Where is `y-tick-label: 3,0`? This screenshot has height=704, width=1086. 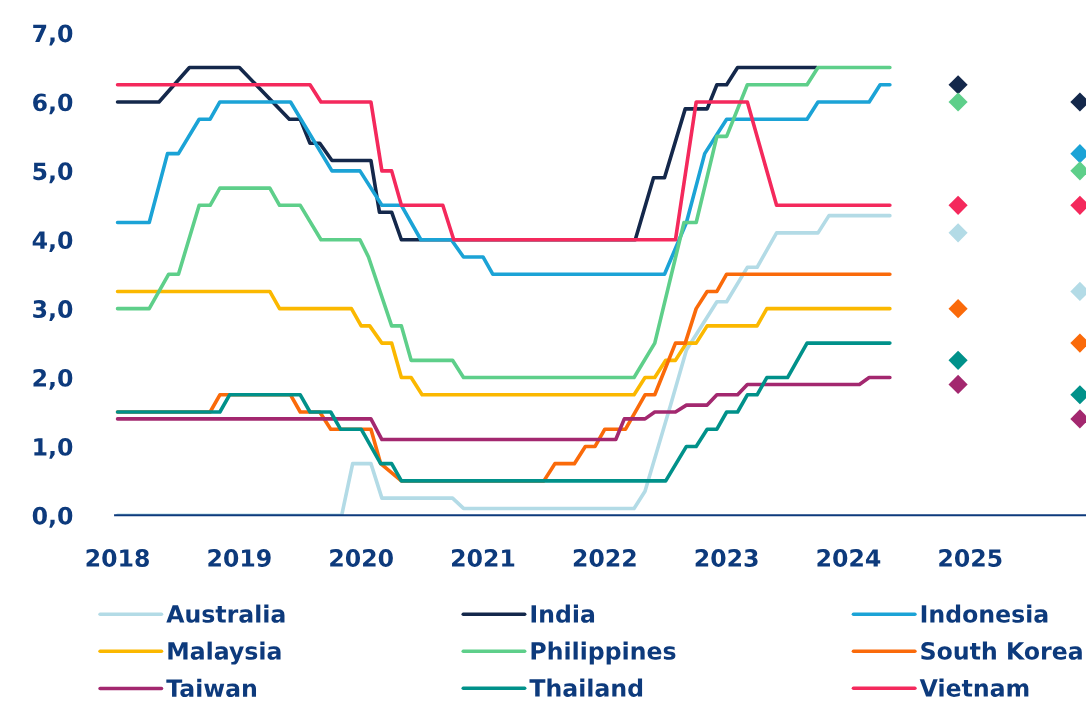
y-tick-label: 3,0 is located at coordinates (53, 310).